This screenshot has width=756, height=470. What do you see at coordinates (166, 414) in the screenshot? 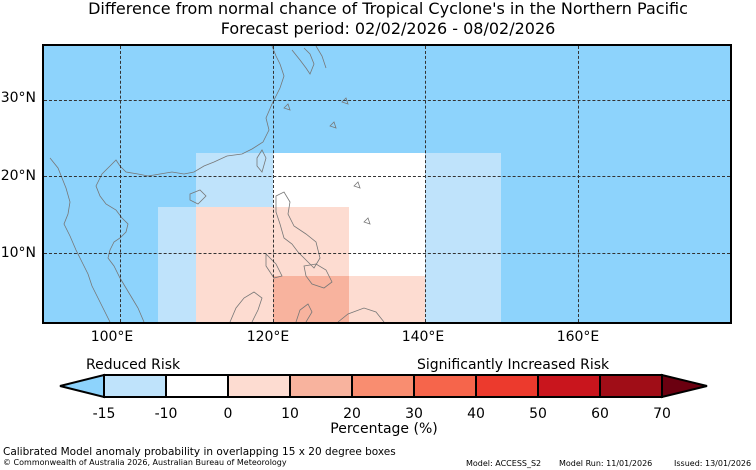
I see `colorbar-tick-label: -10` at bounding box center [166, 414].